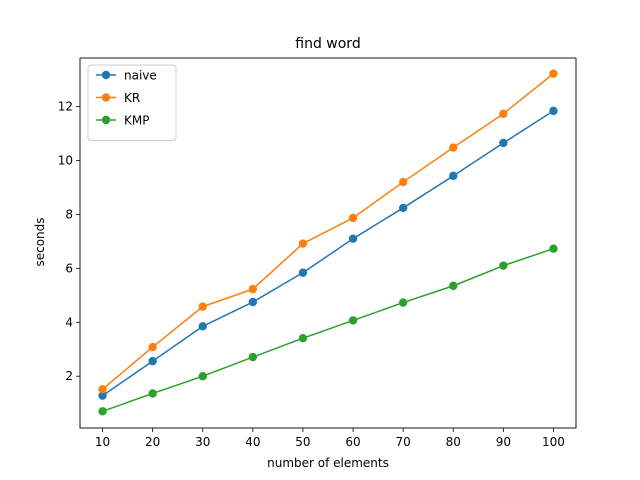 The image size is (640, 480). What do you see at coordinates (69, 268) in the screenshot?
I see `y-tick-label: 6` at bounding box center [69, 268].